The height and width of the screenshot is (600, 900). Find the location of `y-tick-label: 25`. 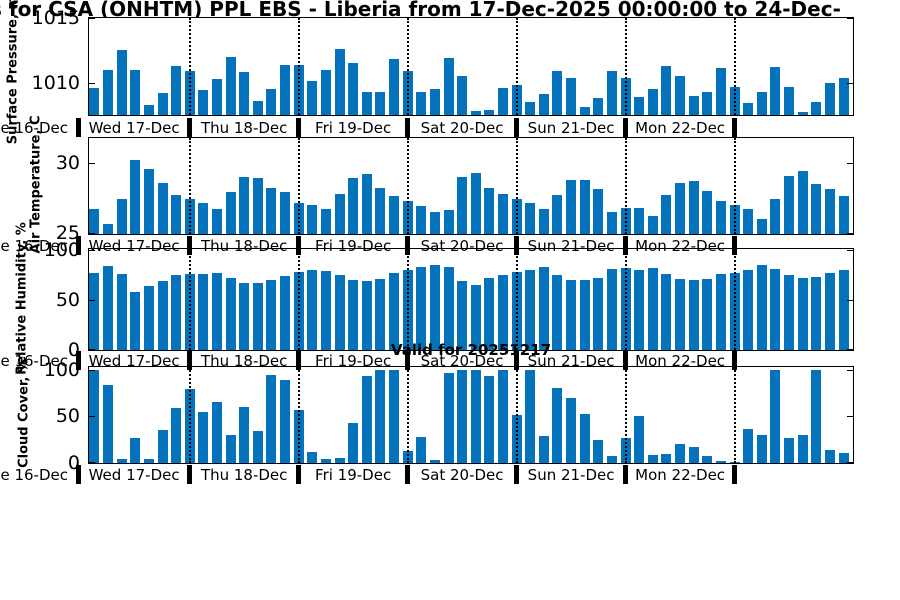

y-tick-label: 25 is located at coordinates (67, 232).